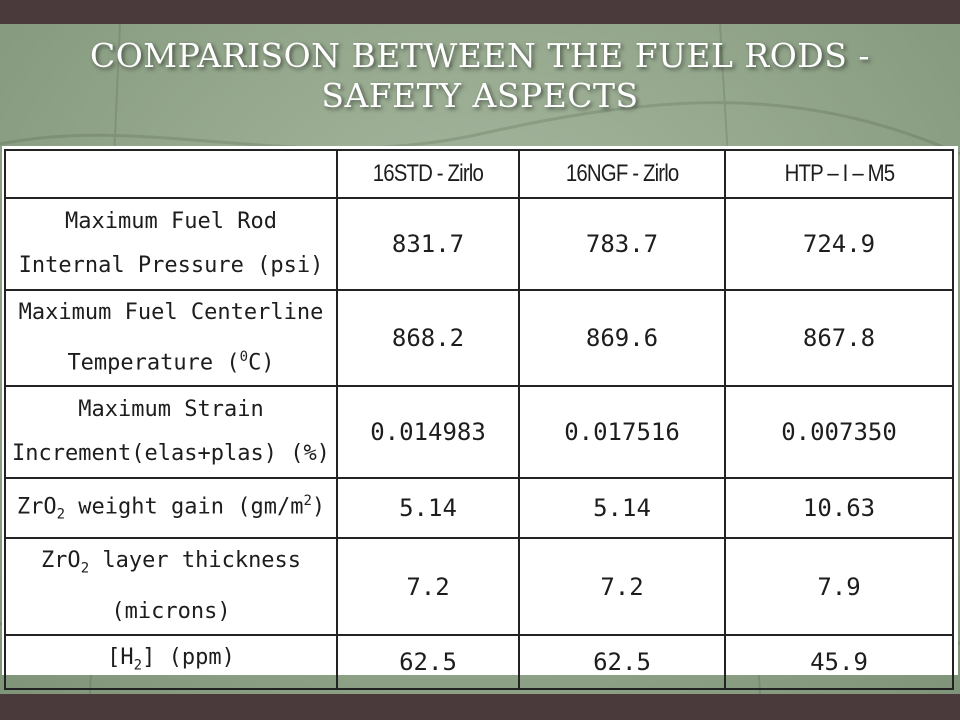  I want to click on row-label-h2-ppm: [H2] (ppm), so click(171, 662).